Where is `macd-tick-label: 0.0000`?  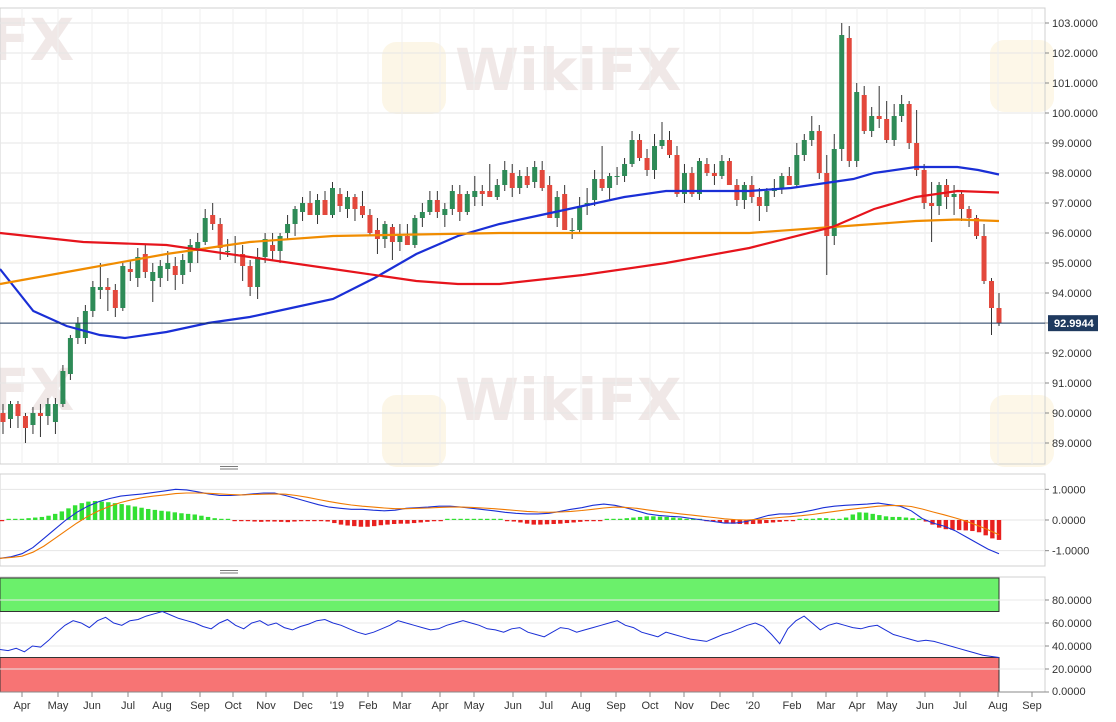 macd-tick-label: 0.0000 is located at coordinates (1069, 521).